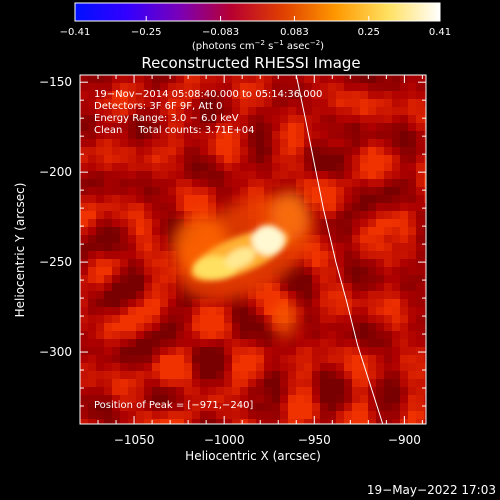 This screenshot has height=500, width=500. I want to click on colorbar-tick-label: 0.41, so click(440, 32).